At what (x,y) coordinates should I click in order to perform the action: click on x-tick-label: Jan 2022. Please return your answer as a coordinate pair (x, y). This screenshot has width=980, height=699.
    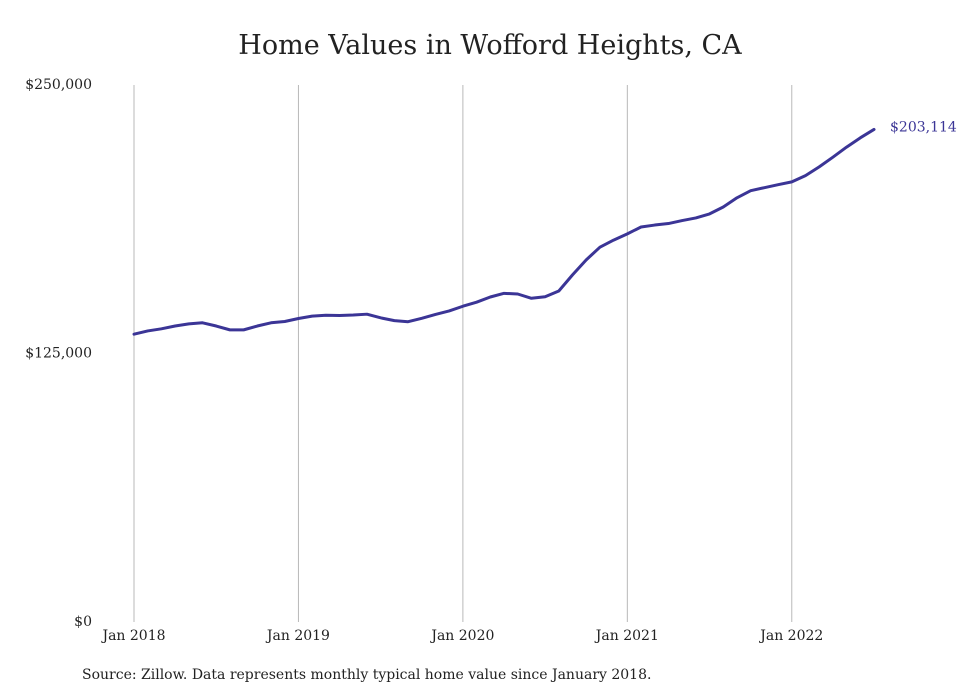
    Looking at the image, I should click on (790, 636).